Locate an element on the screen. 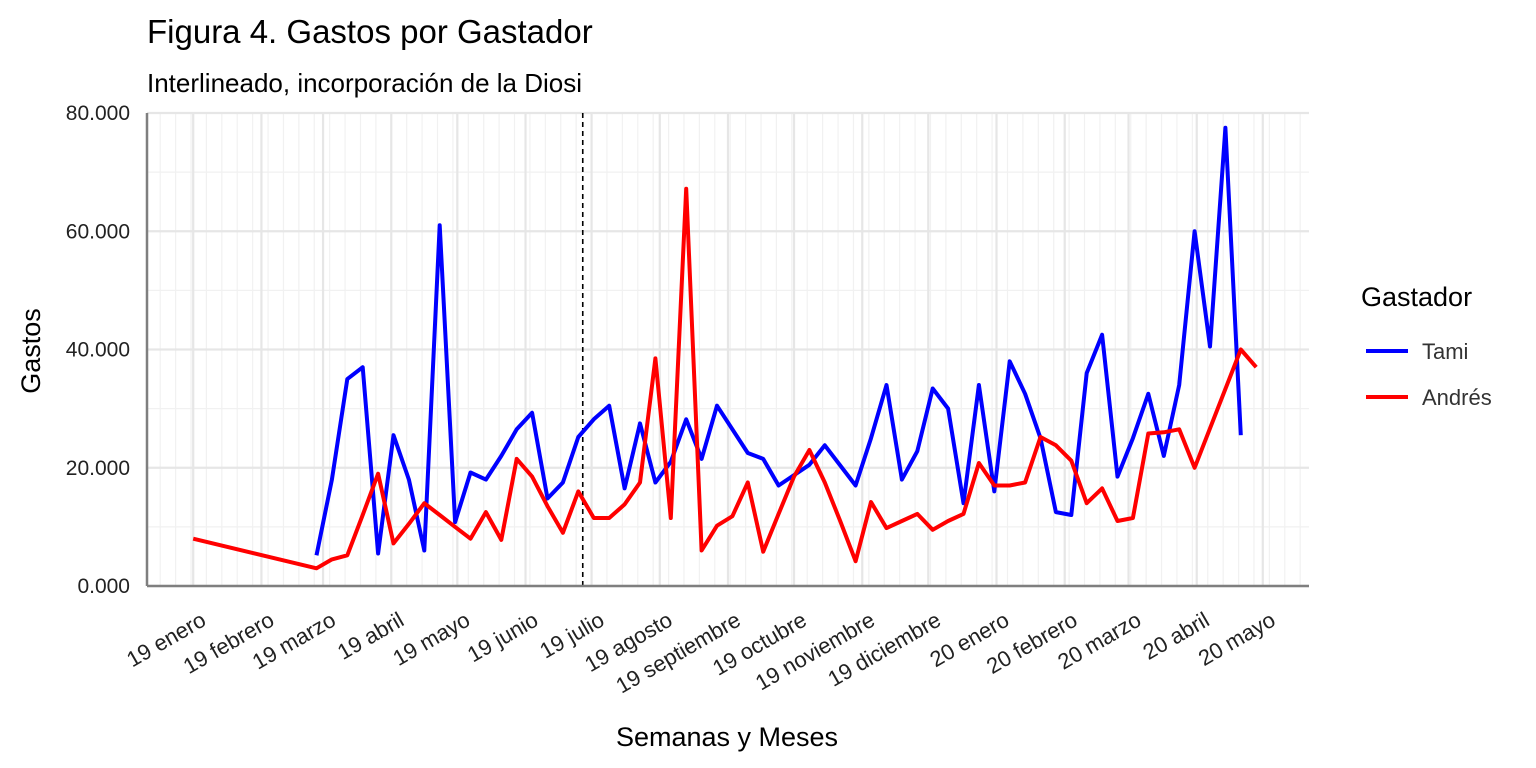 This screenshot has width=1536, height=768. x-axis-title: Semanas y Meses is located at coordinates (727, 737).